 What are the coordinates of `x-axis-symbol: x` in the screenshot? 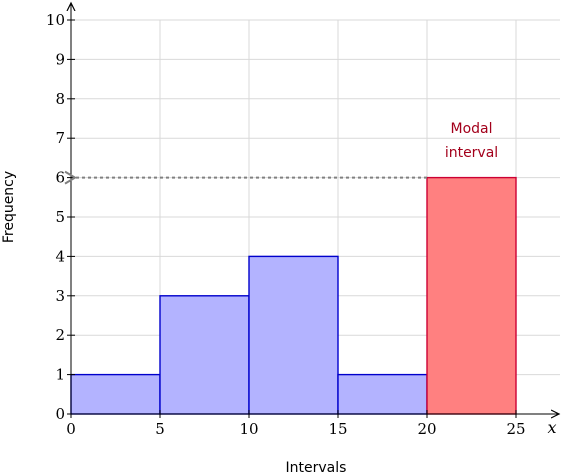 It's located at (551, 427).